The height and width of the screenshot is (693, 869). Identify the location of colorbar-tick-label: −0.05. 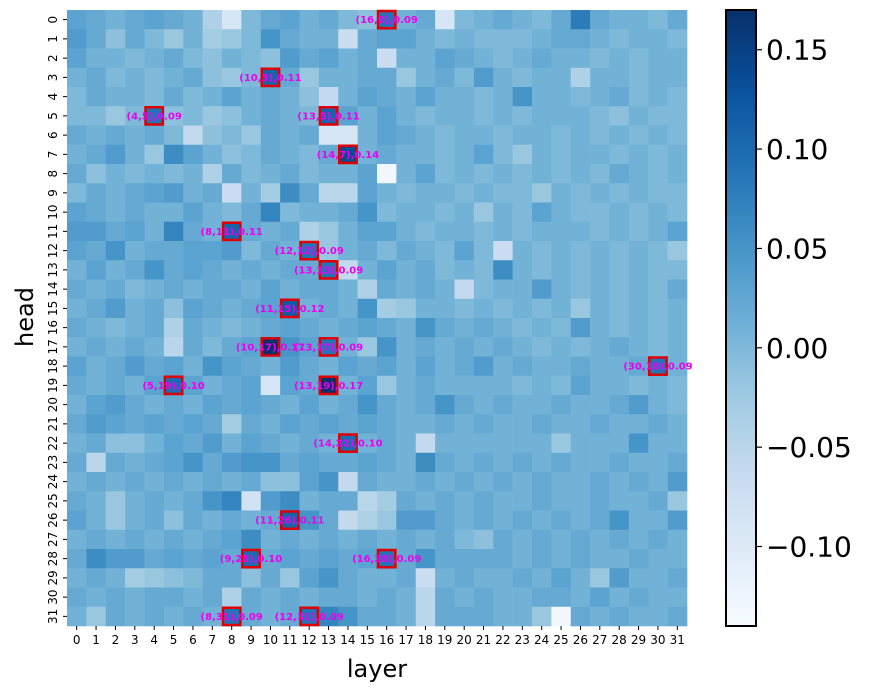
(809, 447).